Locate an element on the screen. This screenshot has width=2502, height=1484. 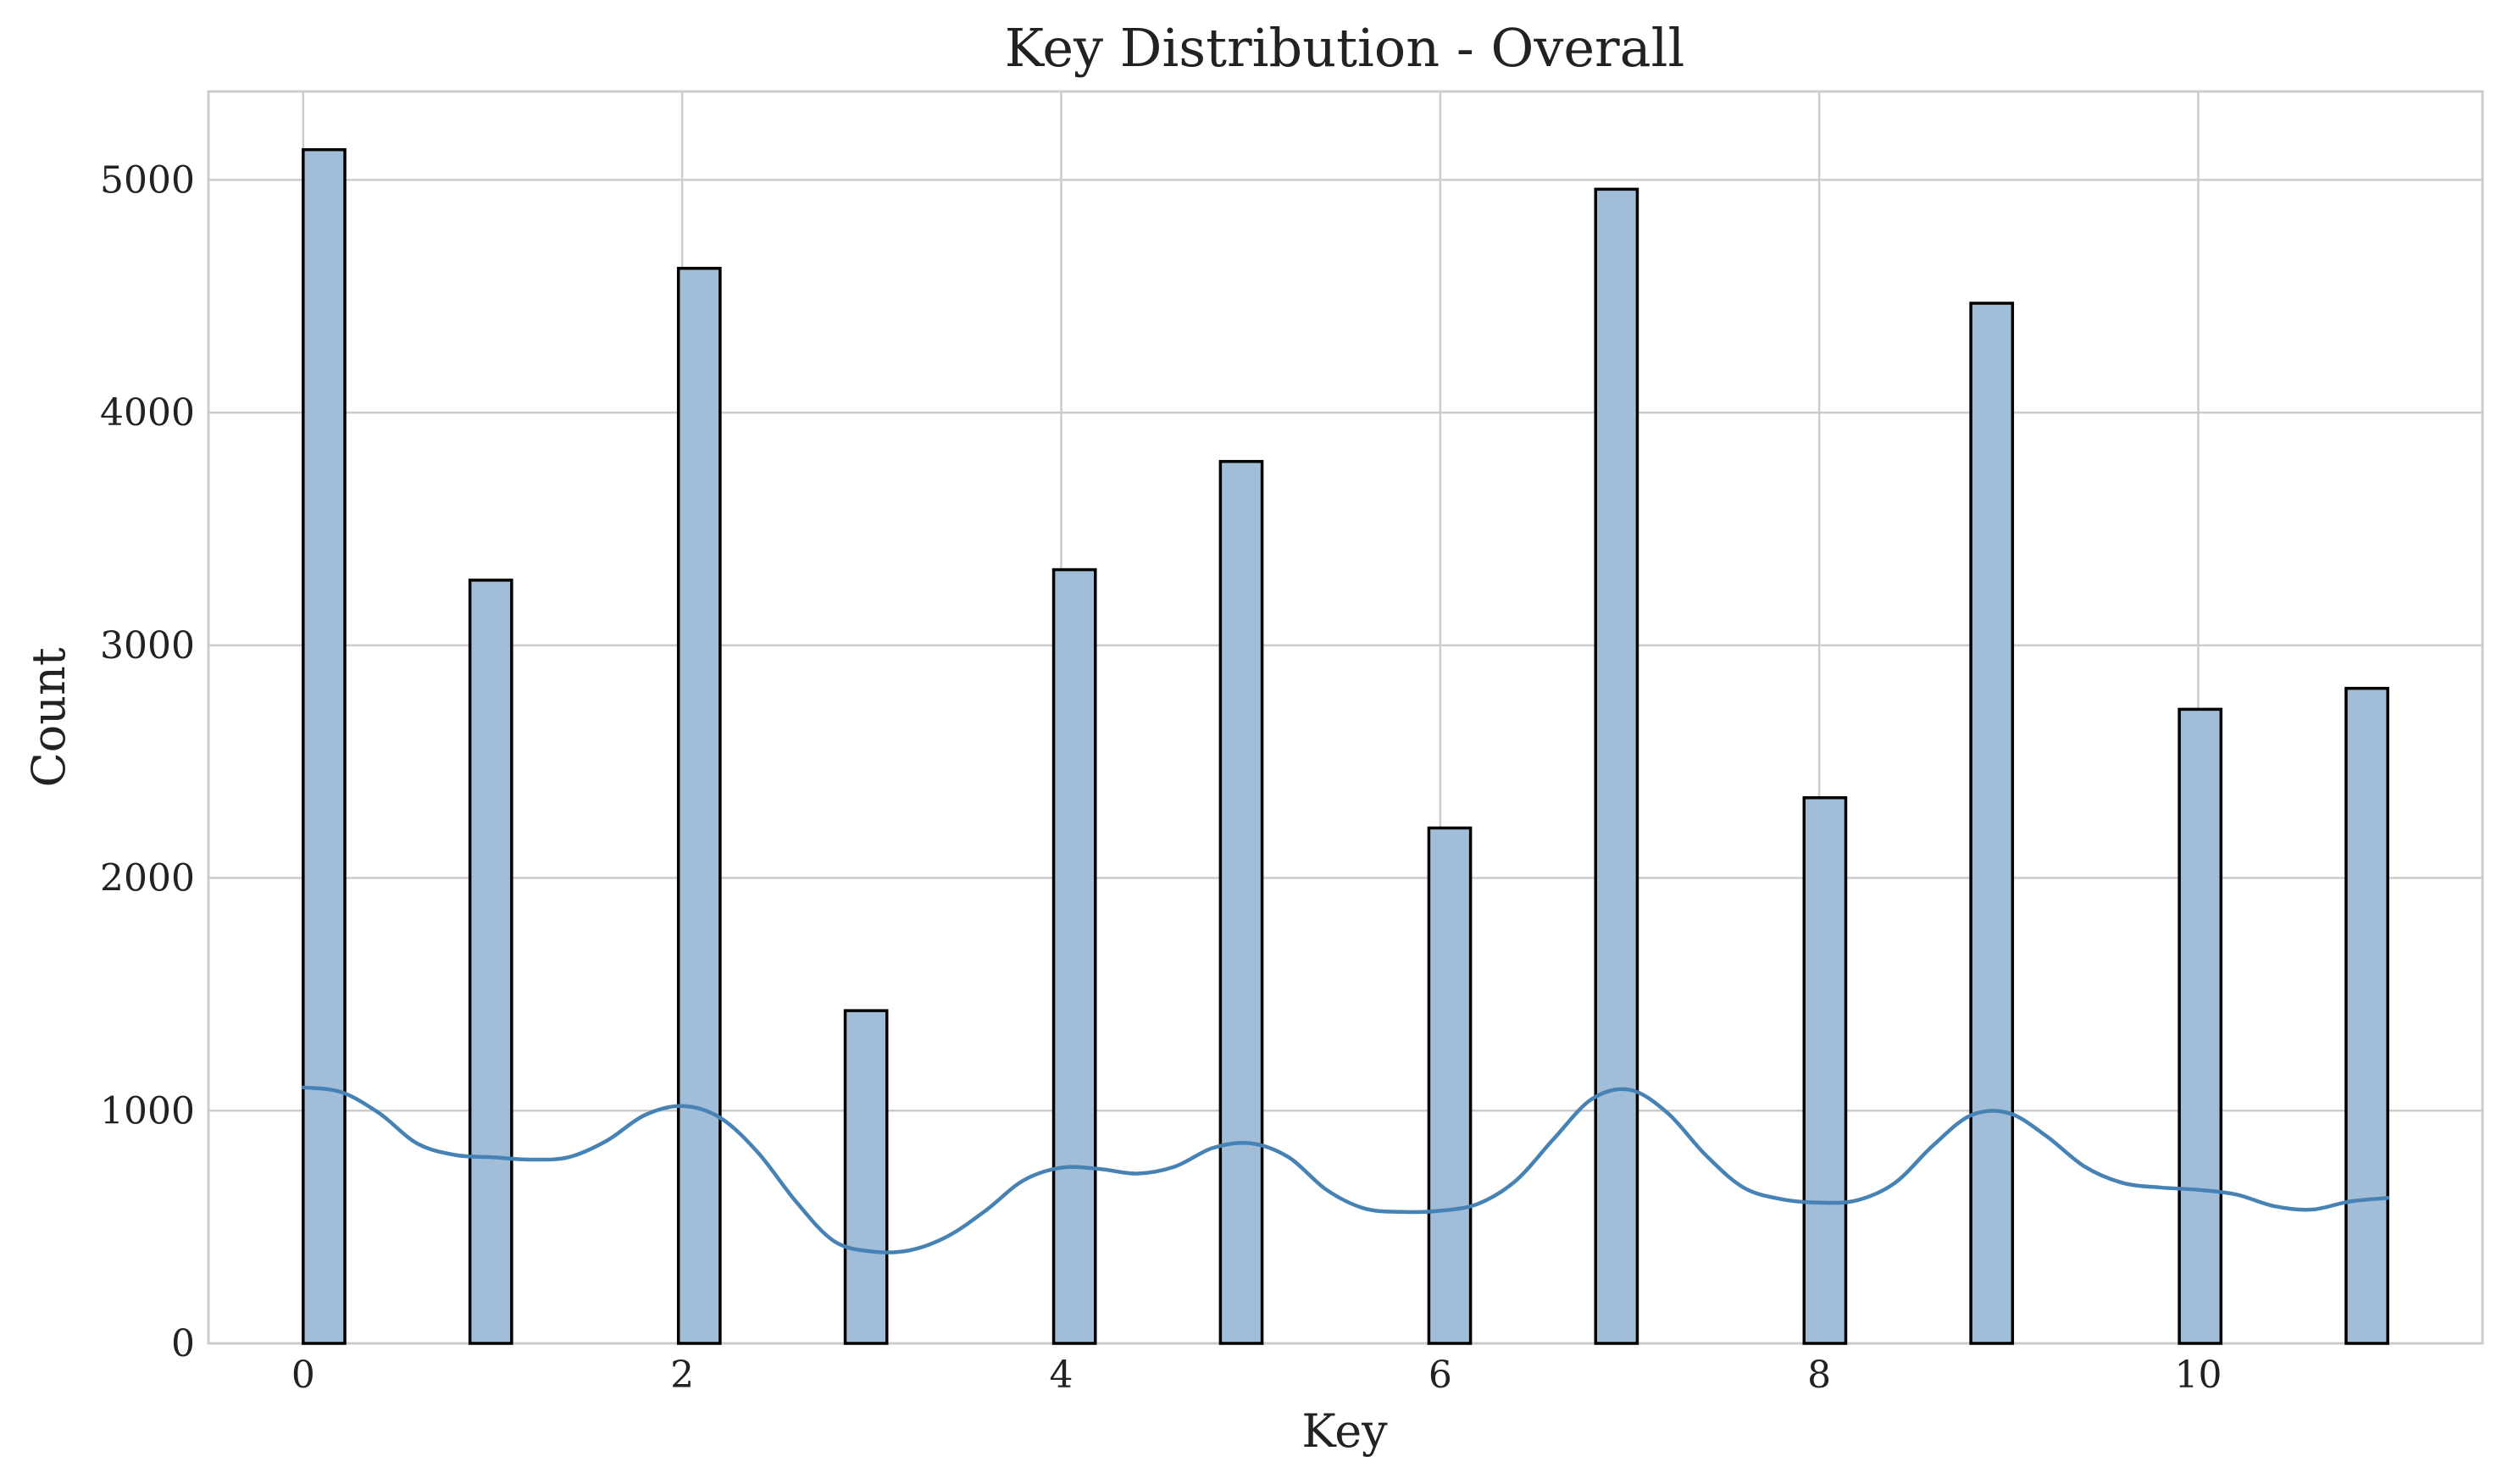
y-tick-label: 0 is located at coordinates (183, 1343).